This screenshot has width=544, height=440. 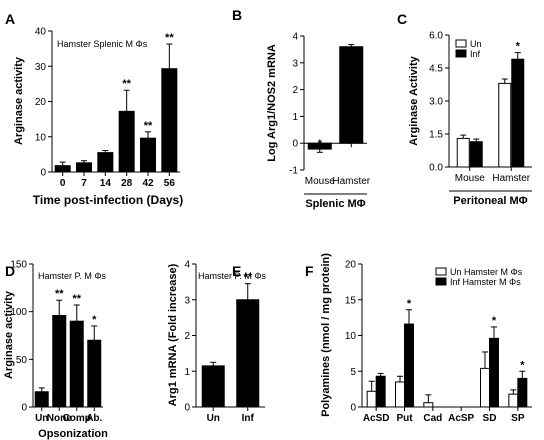 I want to click on x-tick-label: AcSP, so click(x=461, y=418).